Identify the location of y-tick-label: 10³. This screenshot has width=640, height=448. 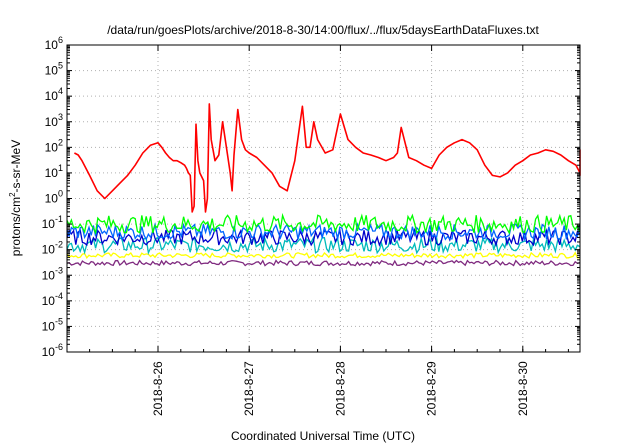
(54, 120).